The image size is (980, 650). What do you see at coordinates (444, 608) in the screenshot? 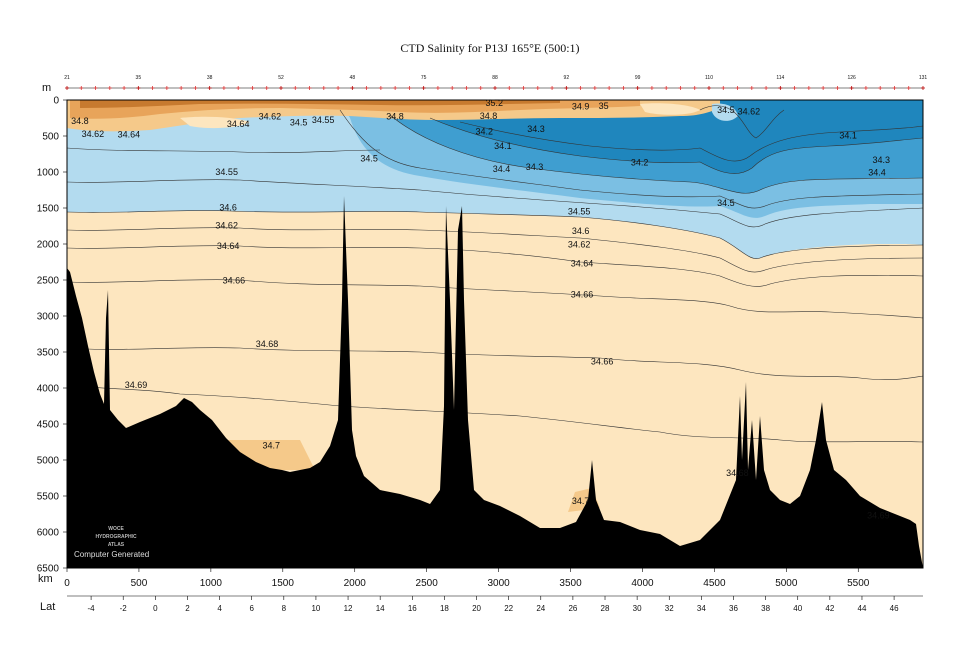
I see `latitude-tick-label: 18` at bounding box center [444, 608].